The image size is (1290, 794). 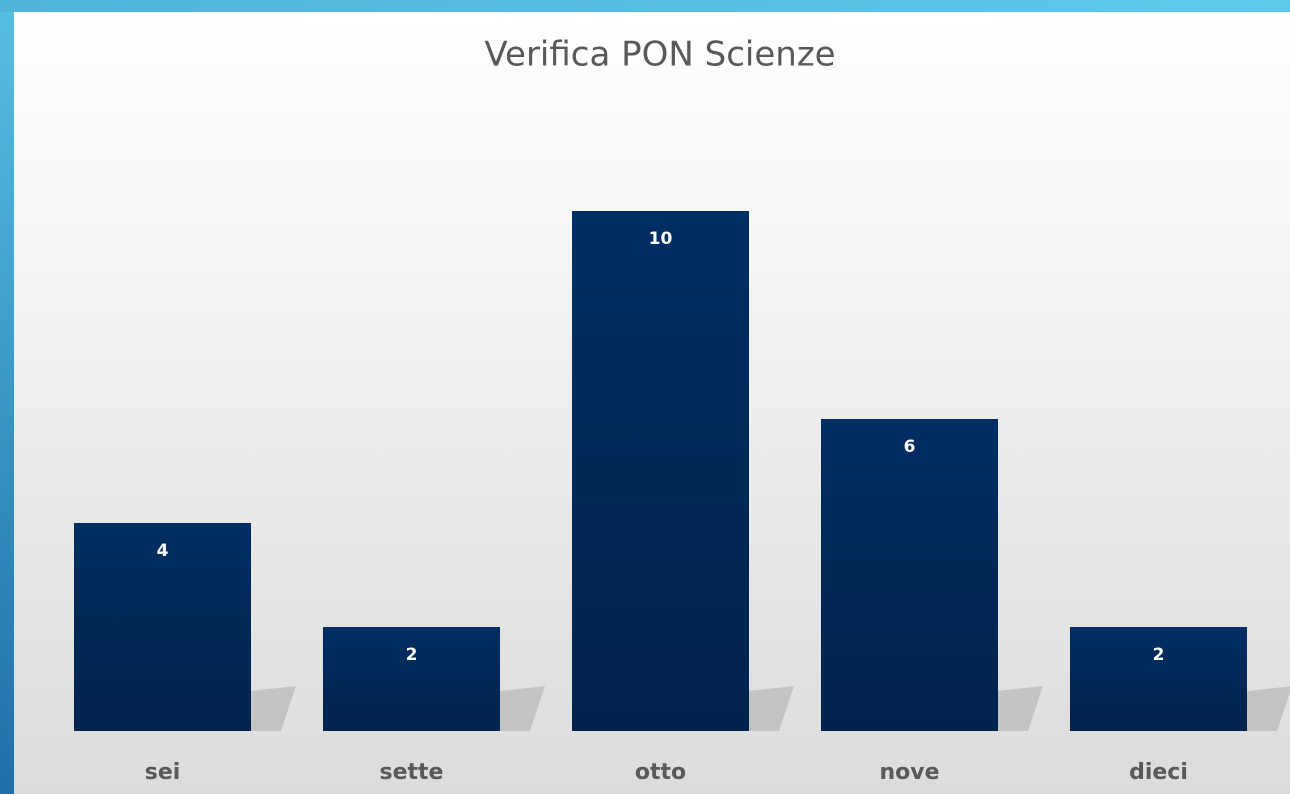 I want to click on data-label: 6, so click(x=910, y=447).